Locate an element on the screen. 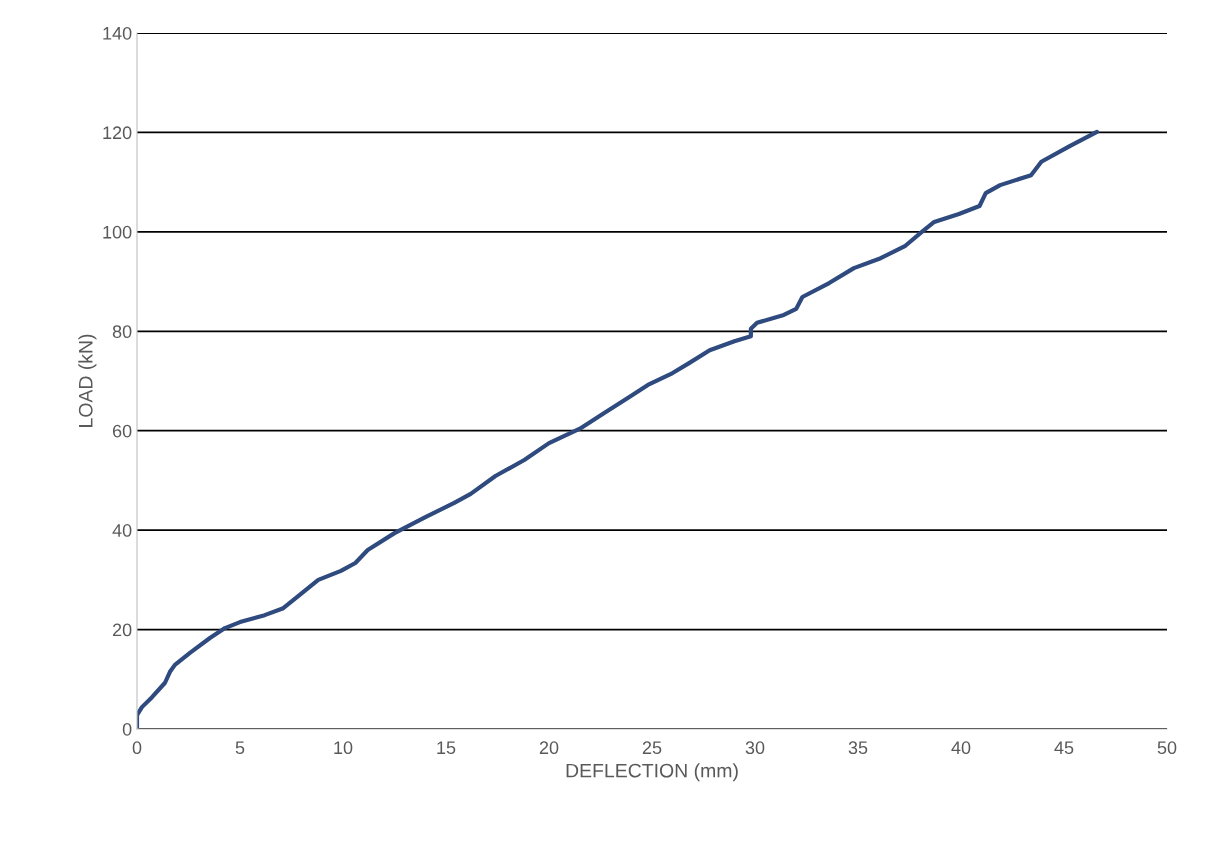 The height and width of the screenshot is (845, 1205). x-tick-label: 30 is located at coordinates (755, 748).